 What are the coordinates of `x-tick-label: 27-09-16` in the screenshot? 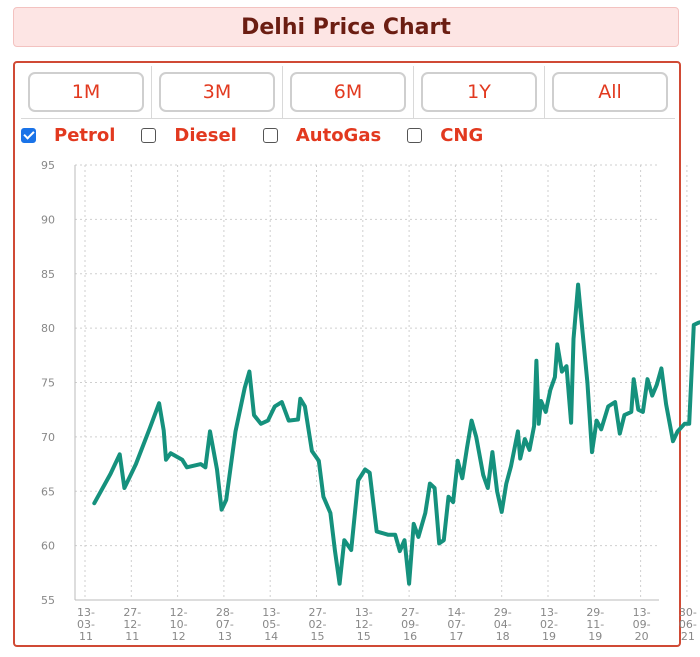 It's located at (410, 624).